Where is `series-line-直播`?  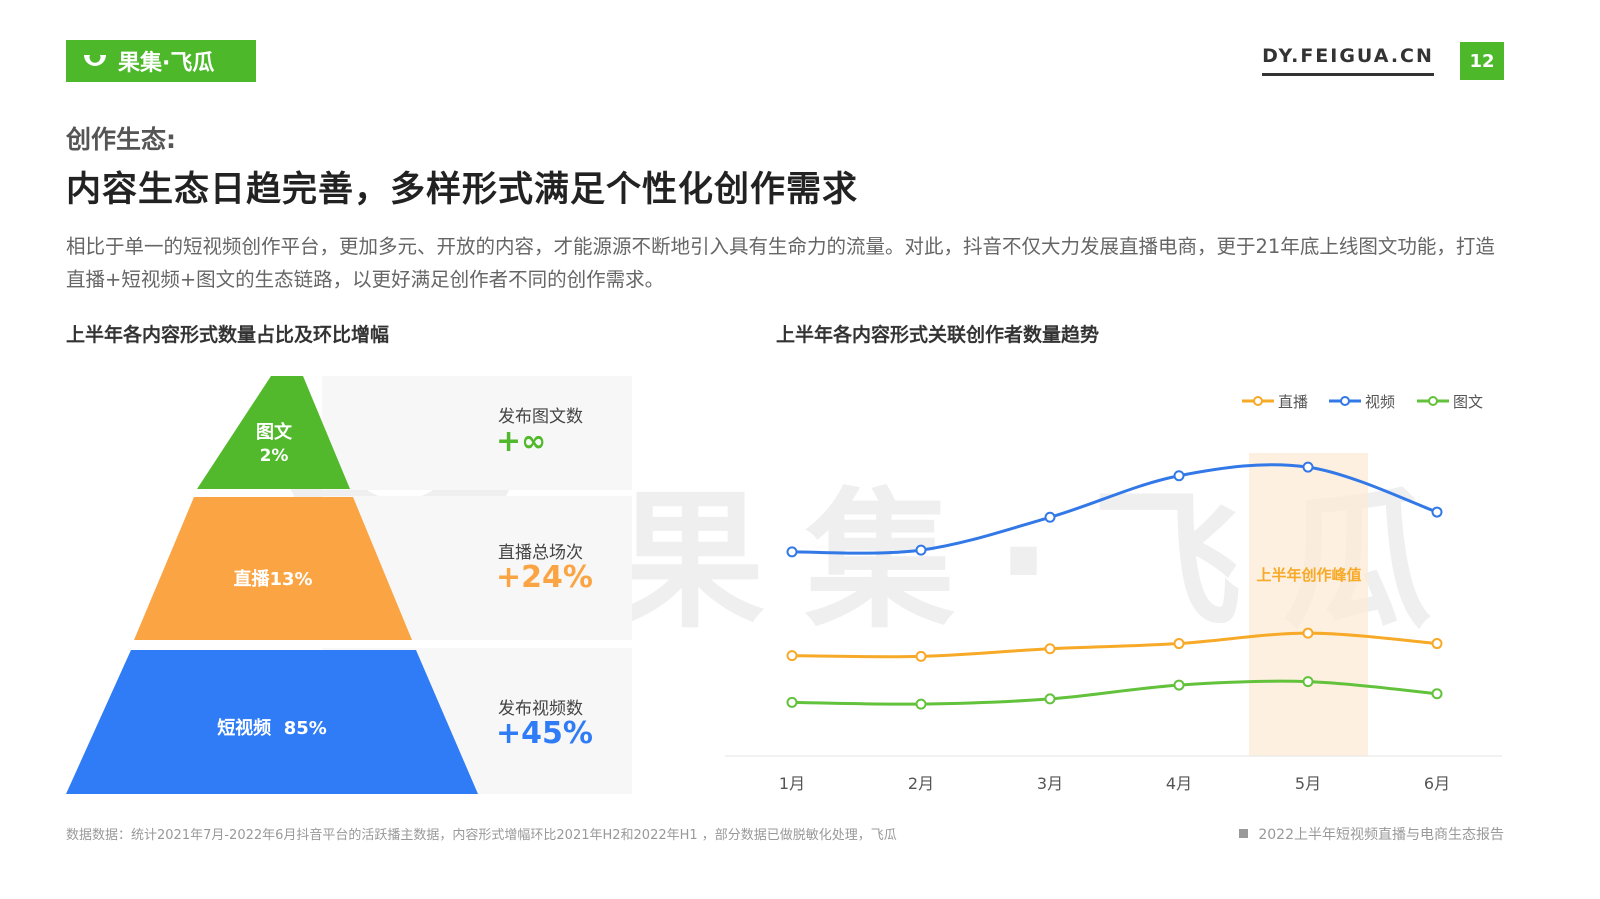 series-line-直播 is located at coordinates (1114, 645).